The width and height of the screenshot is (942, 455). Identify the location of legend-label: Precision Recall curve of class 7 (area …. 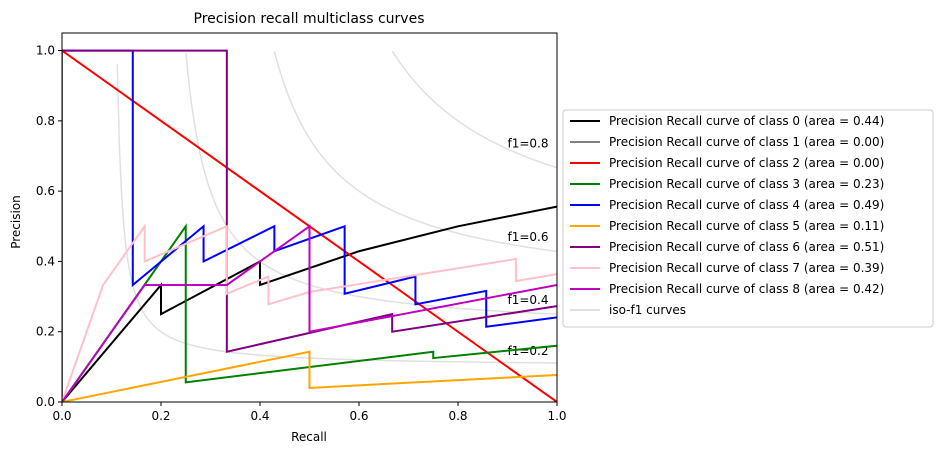
(746, 268).